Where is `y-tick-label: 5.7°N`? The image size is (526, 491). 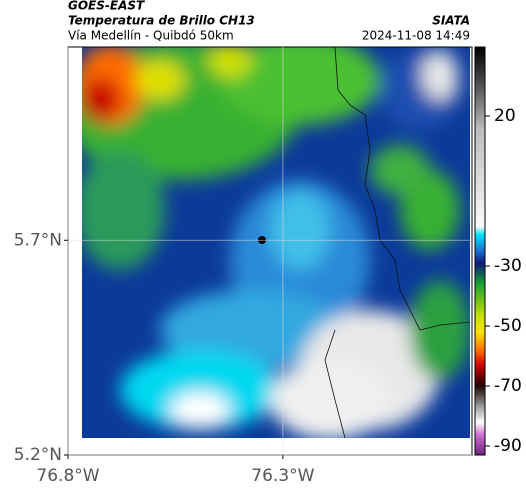 y-tick-label: 5.7°N is located at coordinates (38, 240).